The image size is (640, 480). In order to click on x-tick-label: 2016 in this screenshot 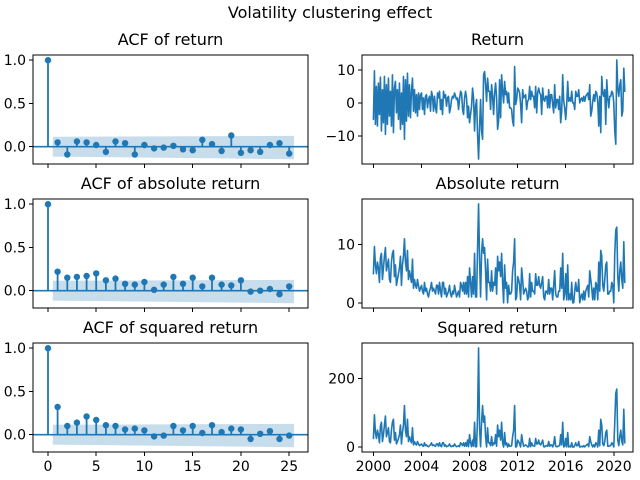, I will do `click(566, 467)`.